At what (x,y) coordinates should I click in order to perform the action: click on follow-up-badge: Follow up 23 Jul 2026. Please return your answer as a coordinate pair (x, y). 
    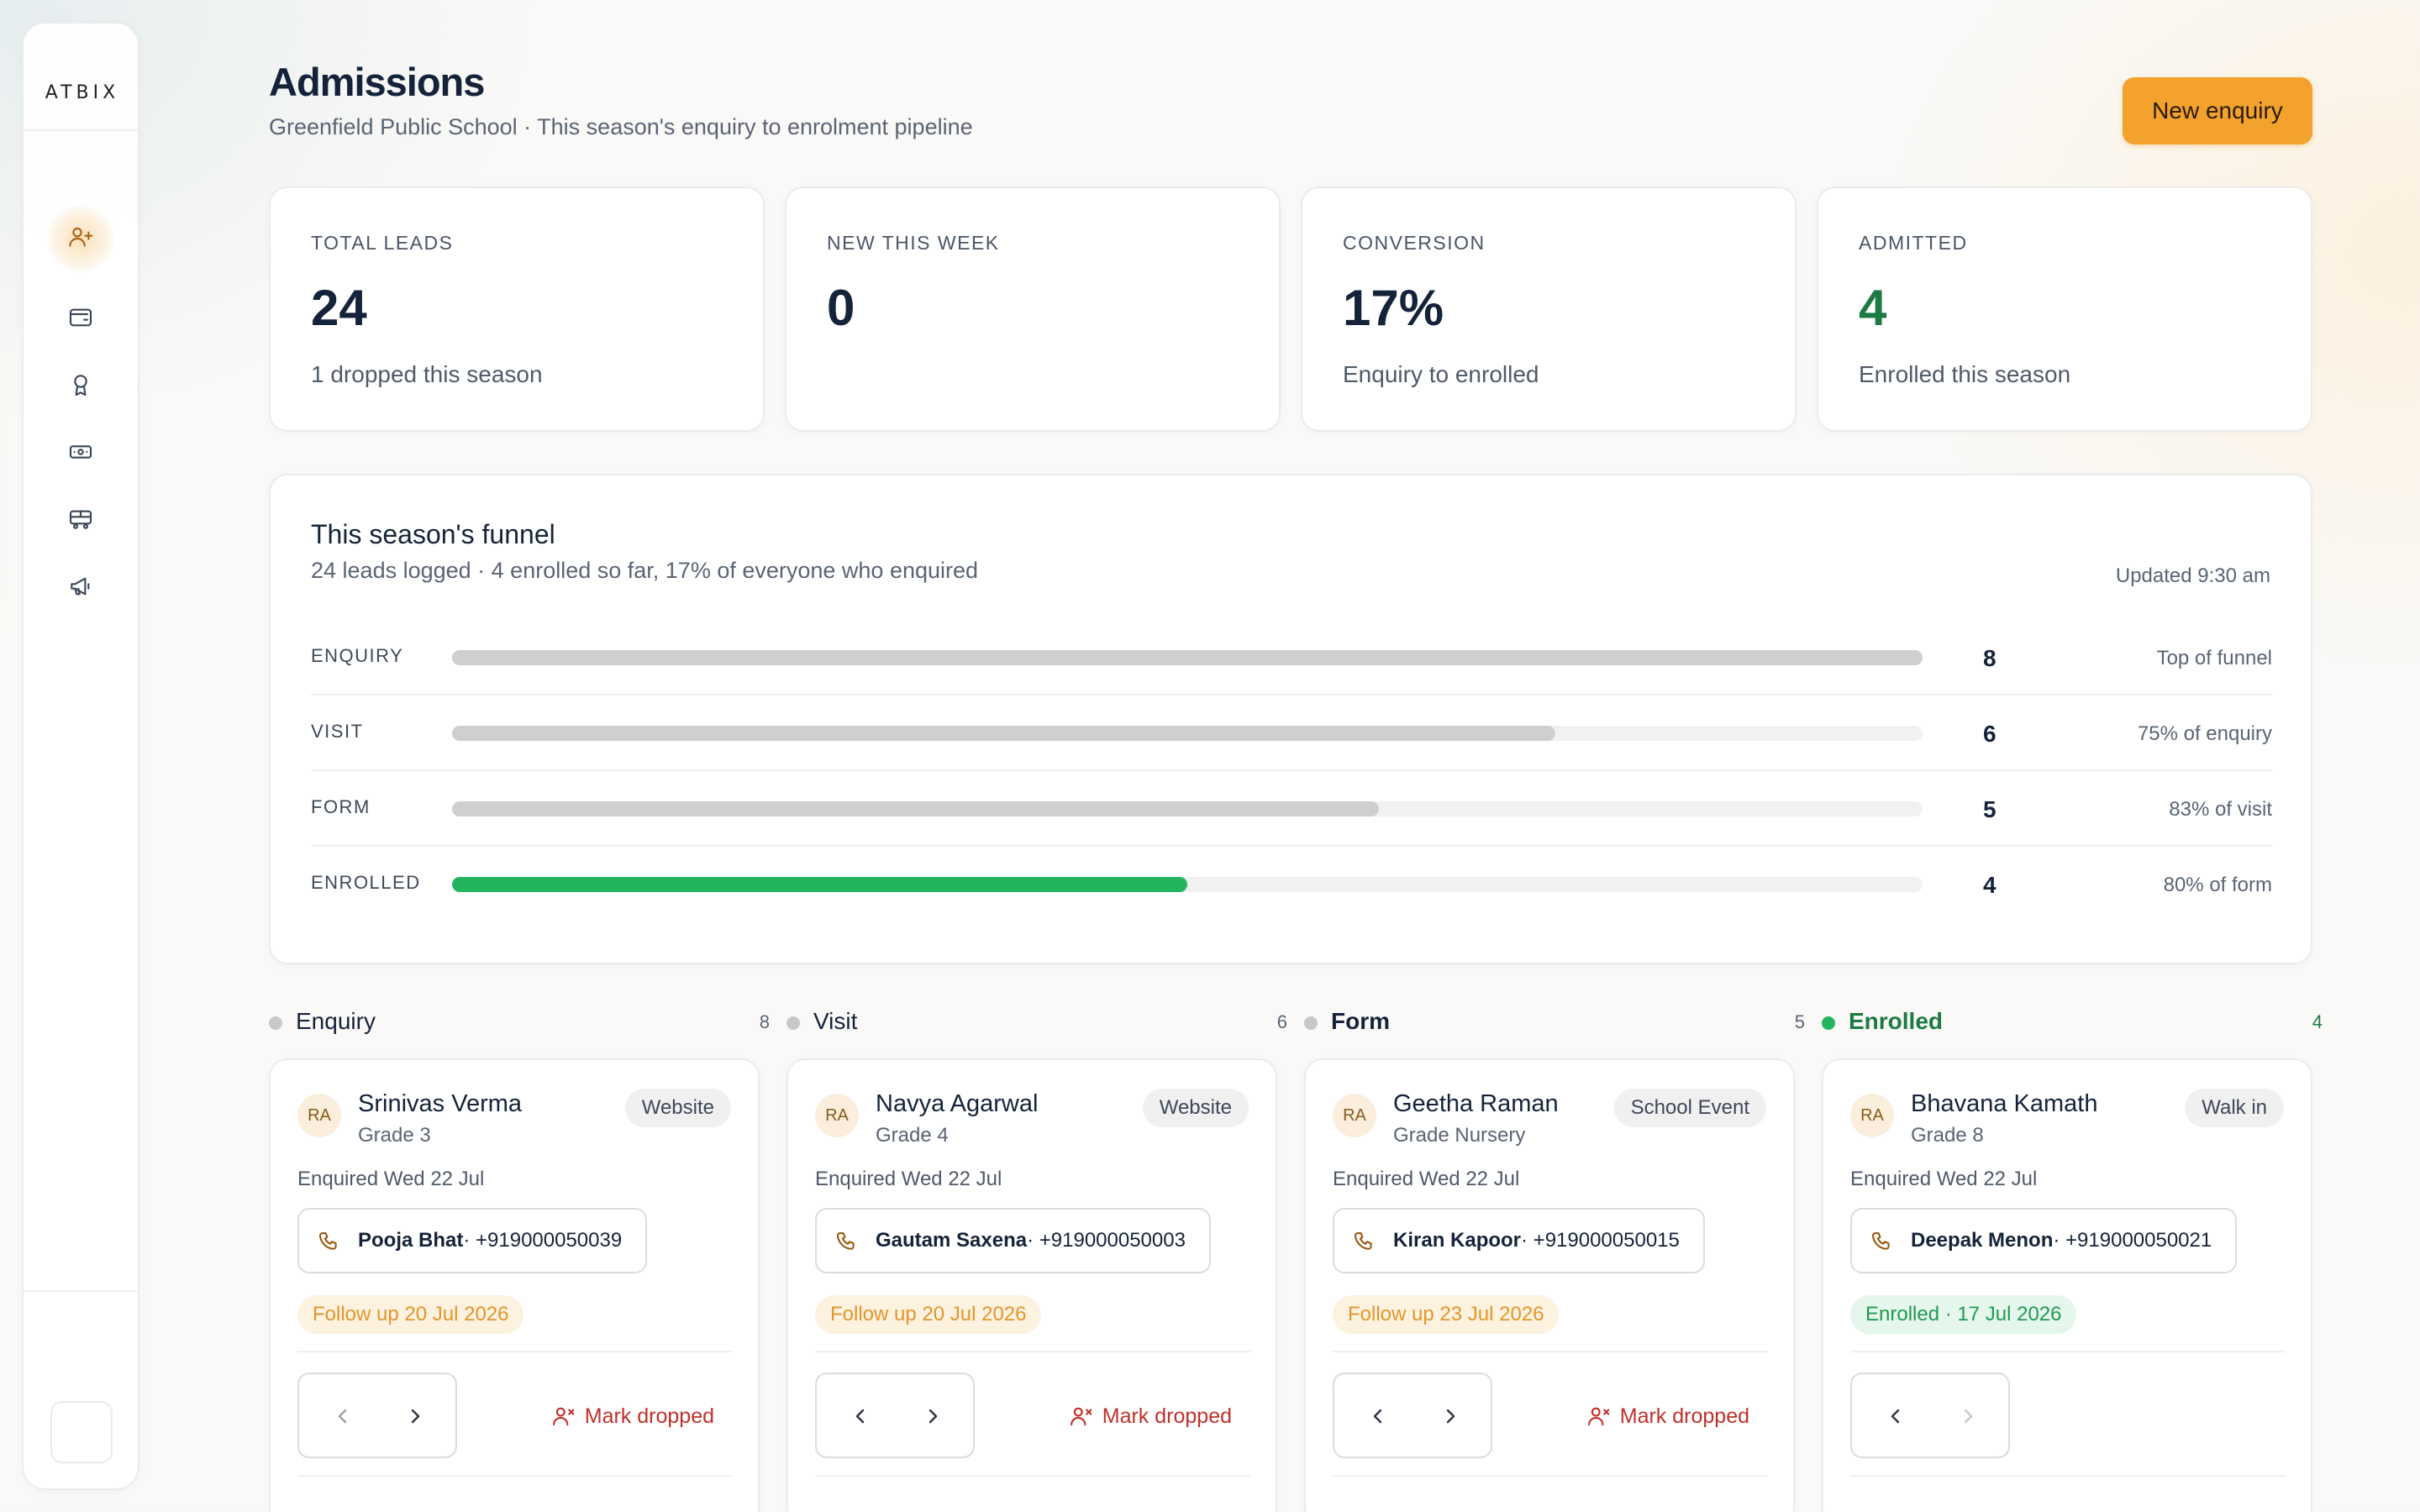
    Looking at the image, I should click on (1446, 1314).